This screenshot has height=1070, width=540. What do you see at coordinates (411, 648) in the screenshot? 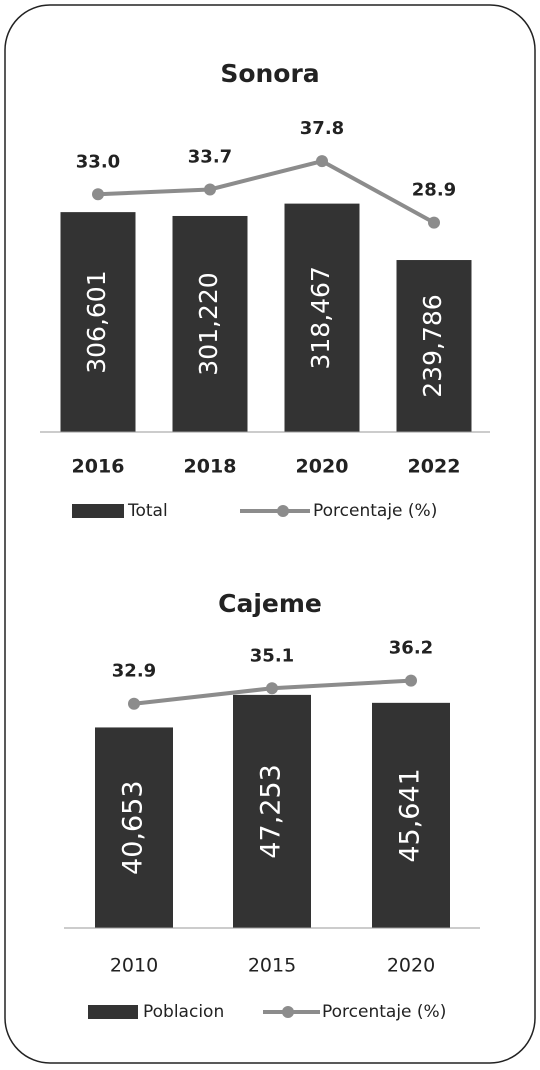
I see `line-value-label: 36.2` at bounding box center [411, 648].